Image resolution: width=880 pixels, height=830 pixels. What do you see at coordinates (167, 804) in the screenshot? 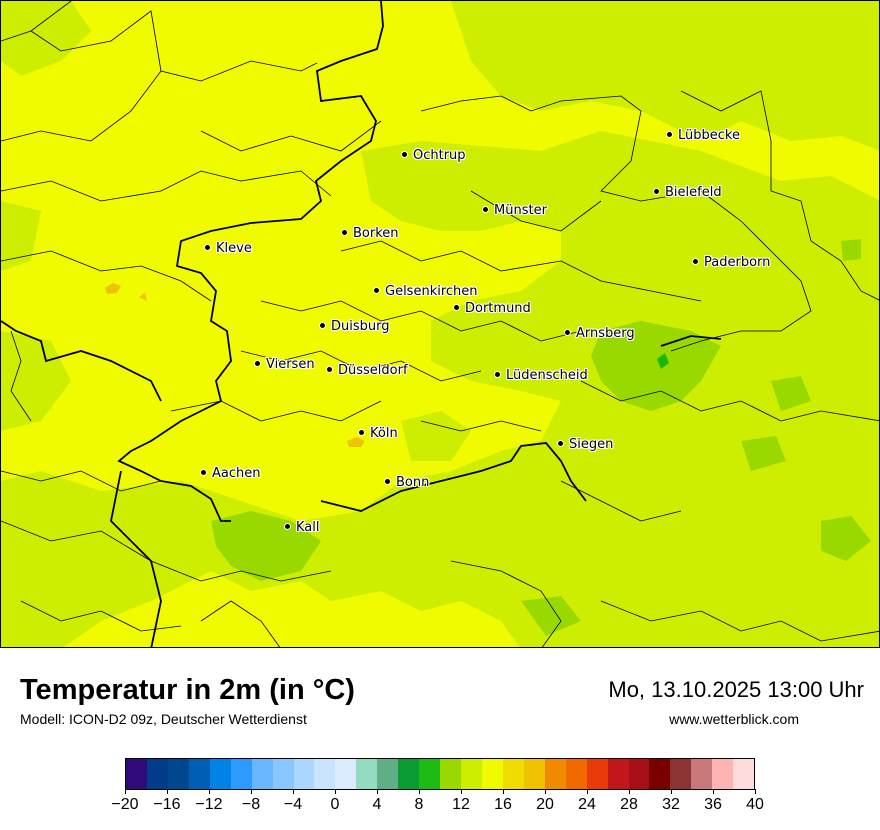
I see `legend-tick-label: −16` at bounding box center [167, 804].